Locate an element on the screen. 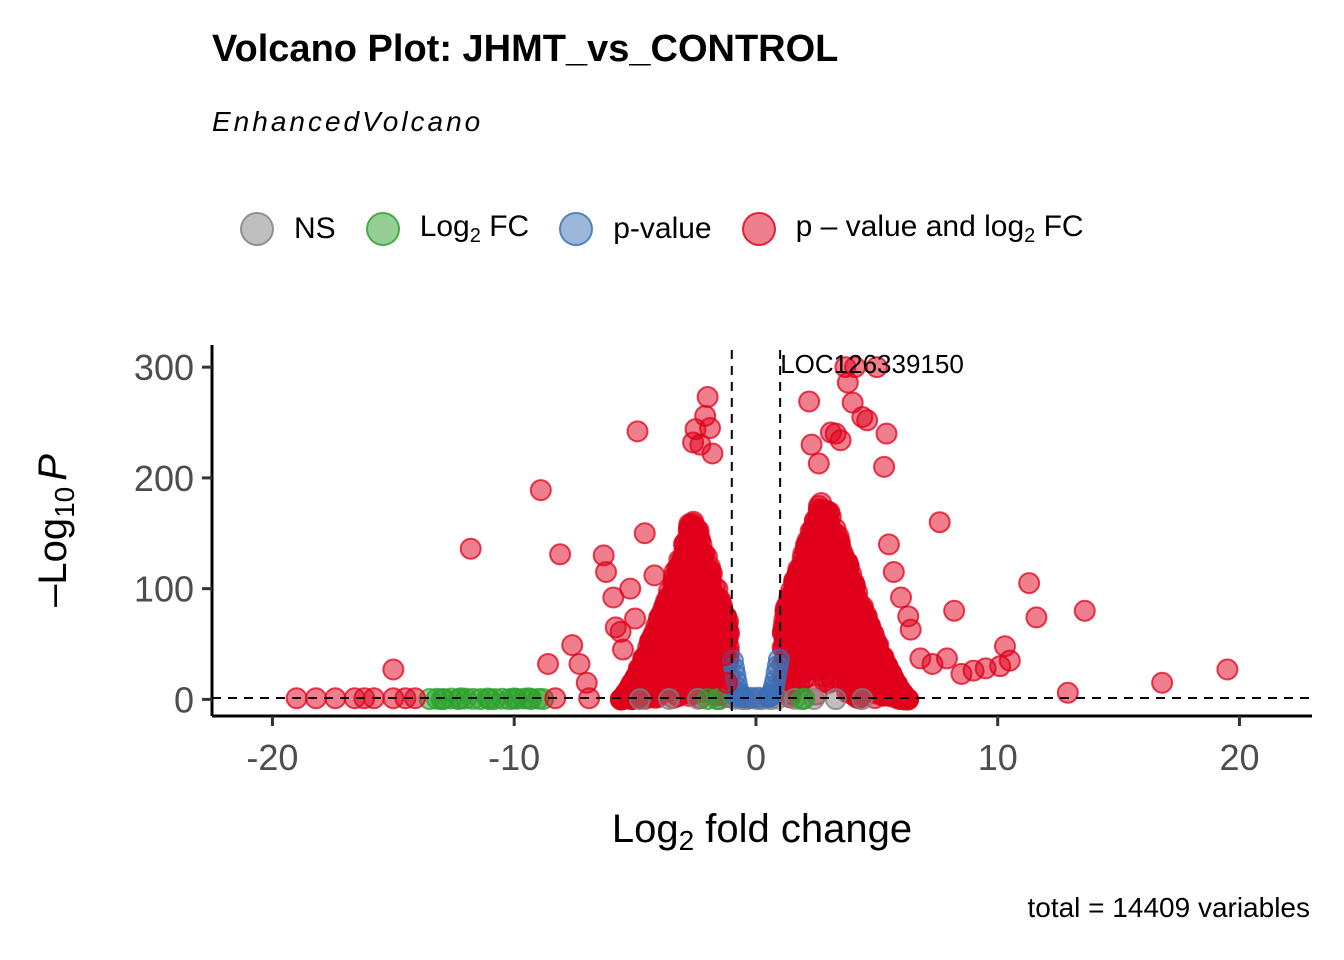  legend-label-both: p – value and log2 FC is located at coordinates (939, 228).